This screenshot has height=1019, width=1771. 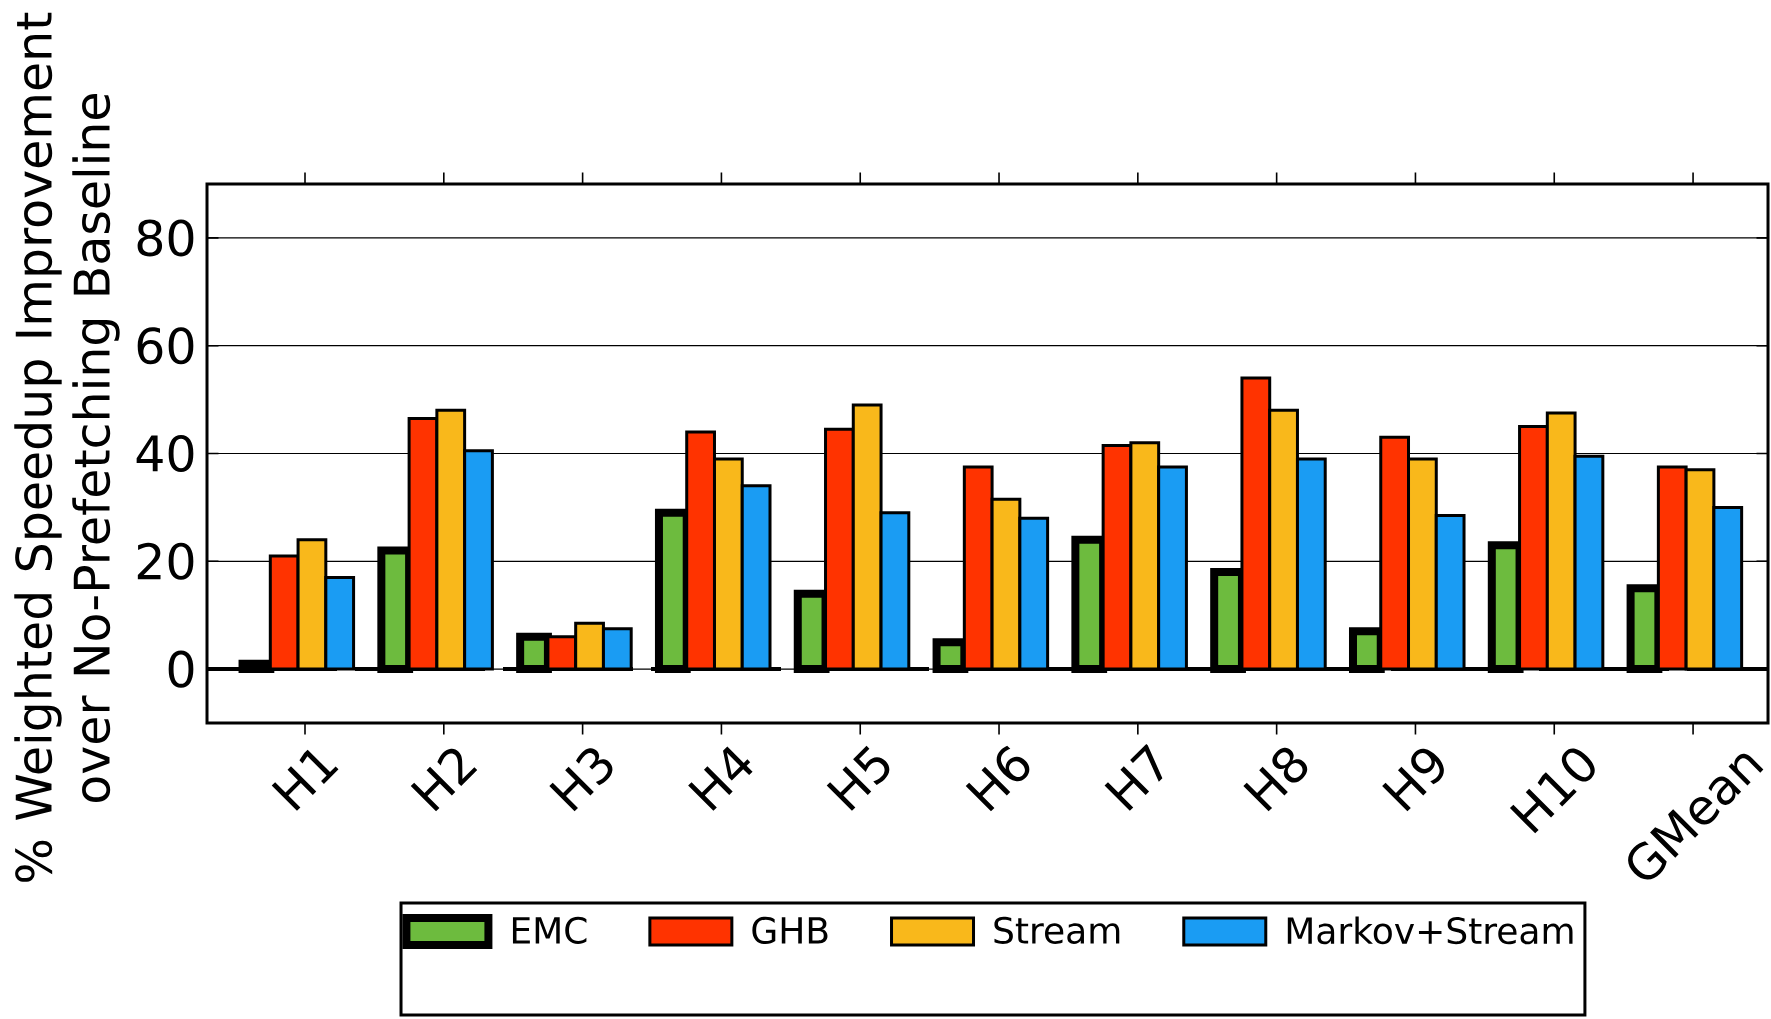 I want to click on legend-label: GHB, so click(x=790, y=930).